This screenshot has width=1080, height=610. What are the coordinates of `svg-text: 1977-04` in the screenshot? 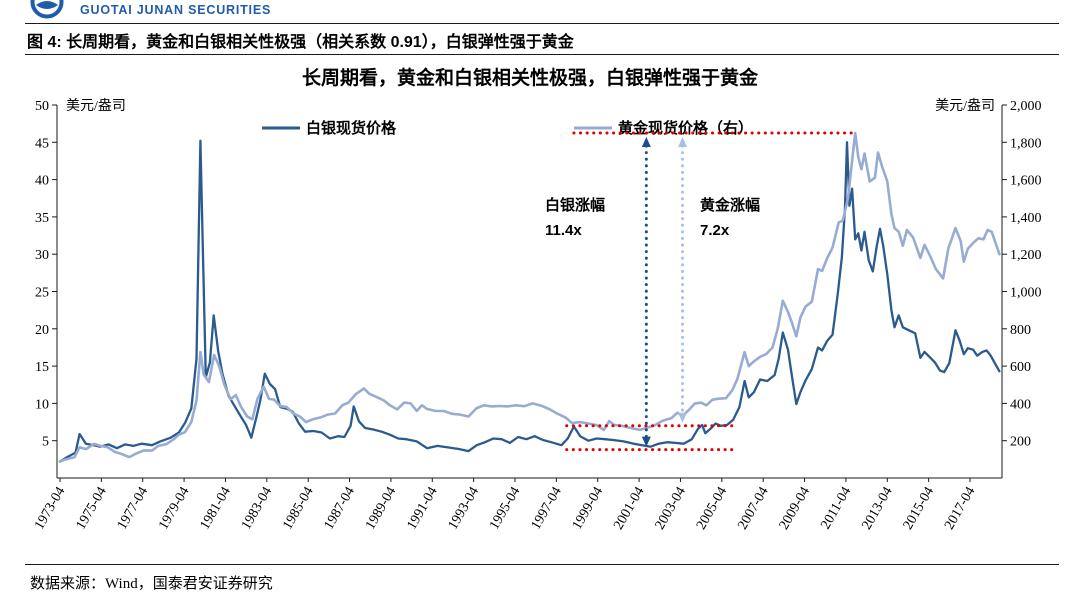 It's located at (133, 509).